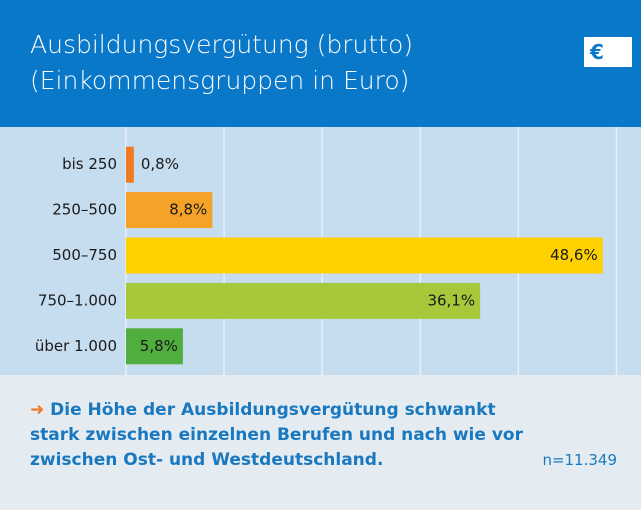  What do you see at coordinates (222, 44) in the screenshot?
I see `chart-title: Ausbildungsvergütung (brutto)` at bounding box center [222, 44].